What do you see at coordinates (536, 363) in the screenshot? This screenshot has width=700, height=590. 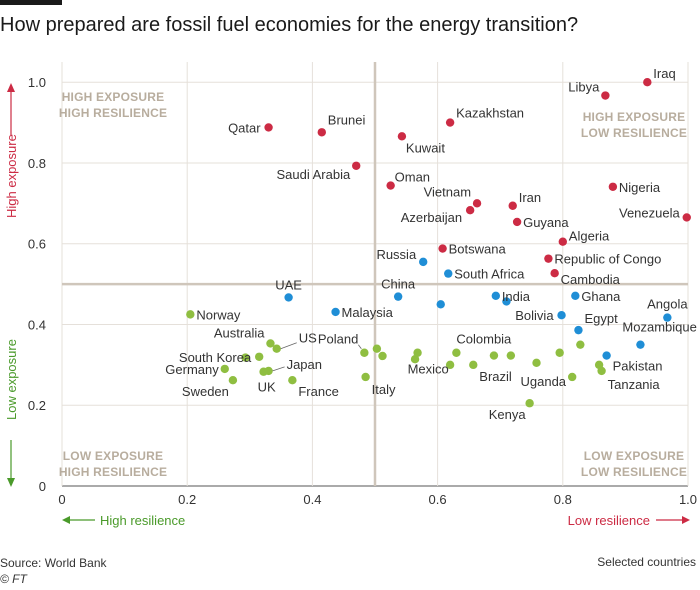 I see `data-point-uganda` at bounding box center [536, 363].